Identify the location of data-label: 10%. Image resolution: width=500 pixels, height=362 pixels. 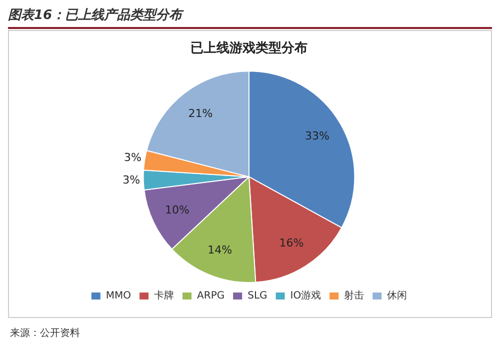
(177, 209).